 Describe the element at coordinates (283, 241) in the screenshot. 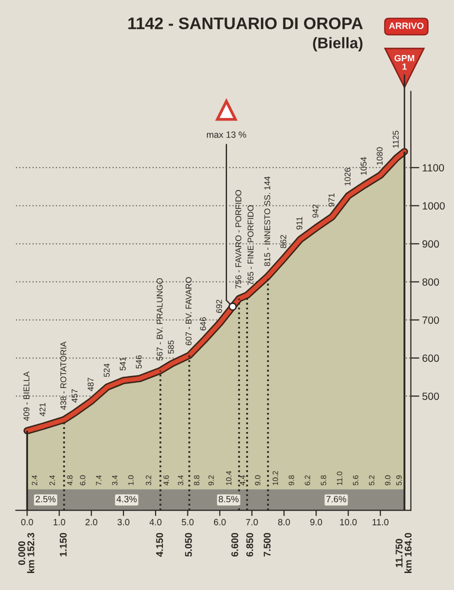

I see `data-label: 862` at that location.